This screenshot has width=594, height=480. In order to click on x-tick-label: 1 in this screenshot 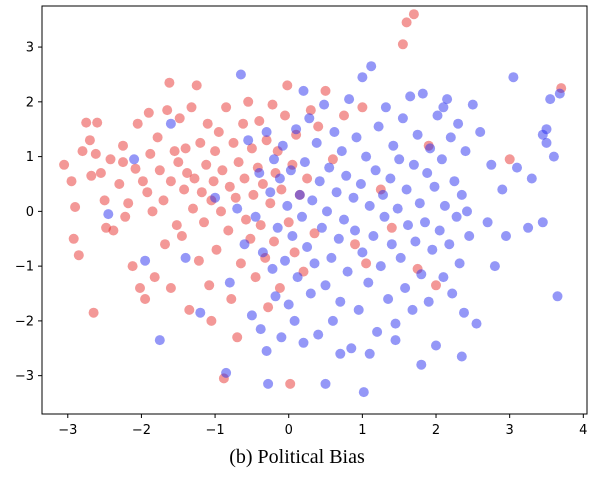, I will do `click(362, 430)`.